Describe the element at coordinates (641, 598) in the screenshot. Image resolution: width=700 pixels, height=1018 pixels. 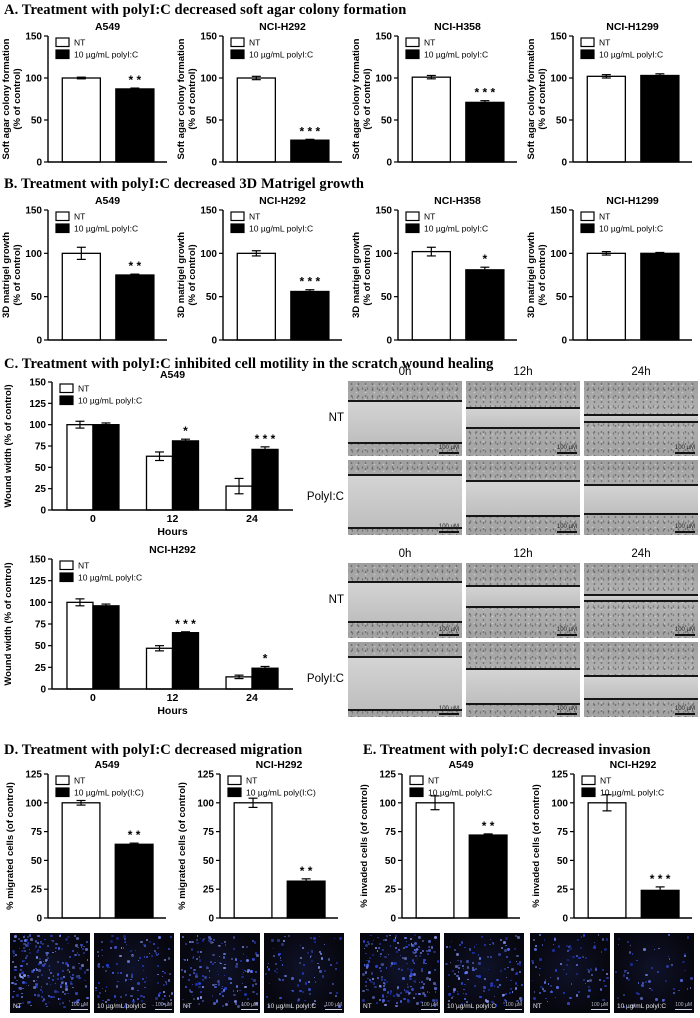
I see `wound-gap` at that location.